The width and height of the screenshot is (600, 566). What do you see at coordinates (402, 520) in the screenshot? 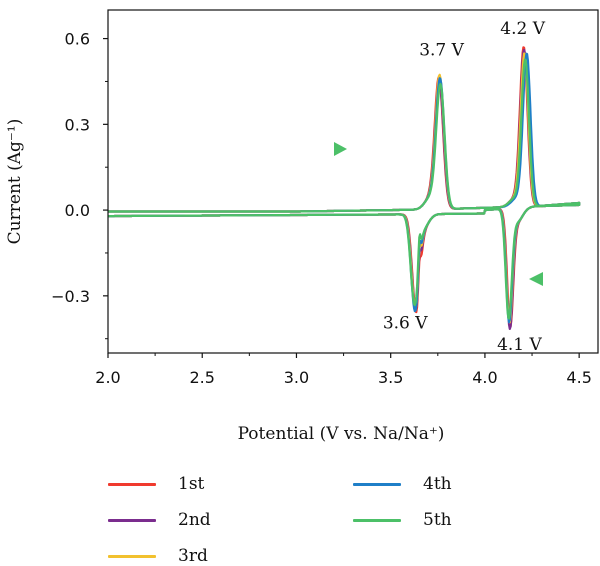
I see `legend-item: 5th` at bounding box center [402, 520].